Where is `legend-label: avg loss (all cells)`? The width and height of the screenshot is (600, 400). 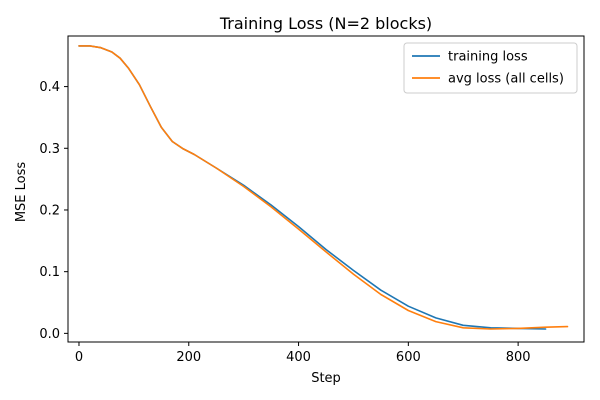
legend-label: avg loss (all cells) is located at coordinates (506, 79).